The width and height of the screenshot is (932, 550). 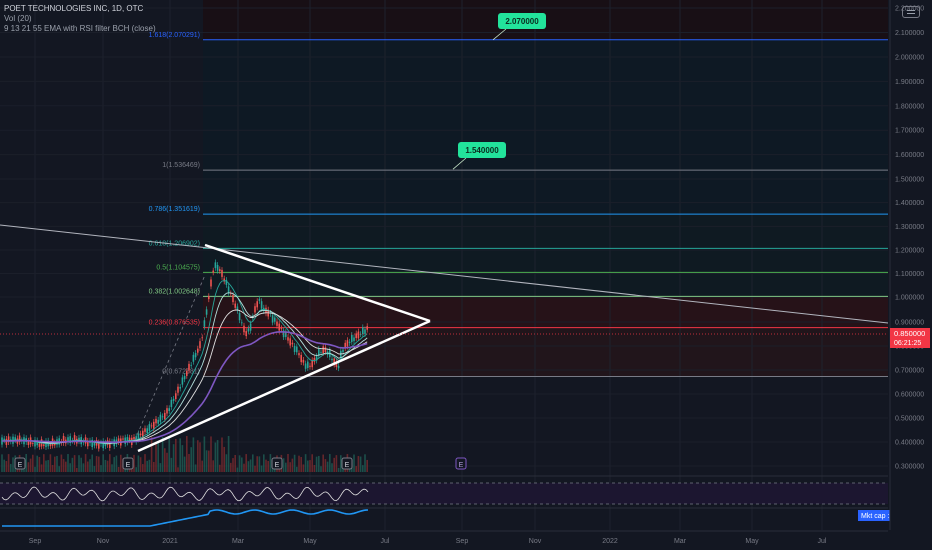 I want to click on price-tick-label: 1.700000, so click(x=909, y=131).